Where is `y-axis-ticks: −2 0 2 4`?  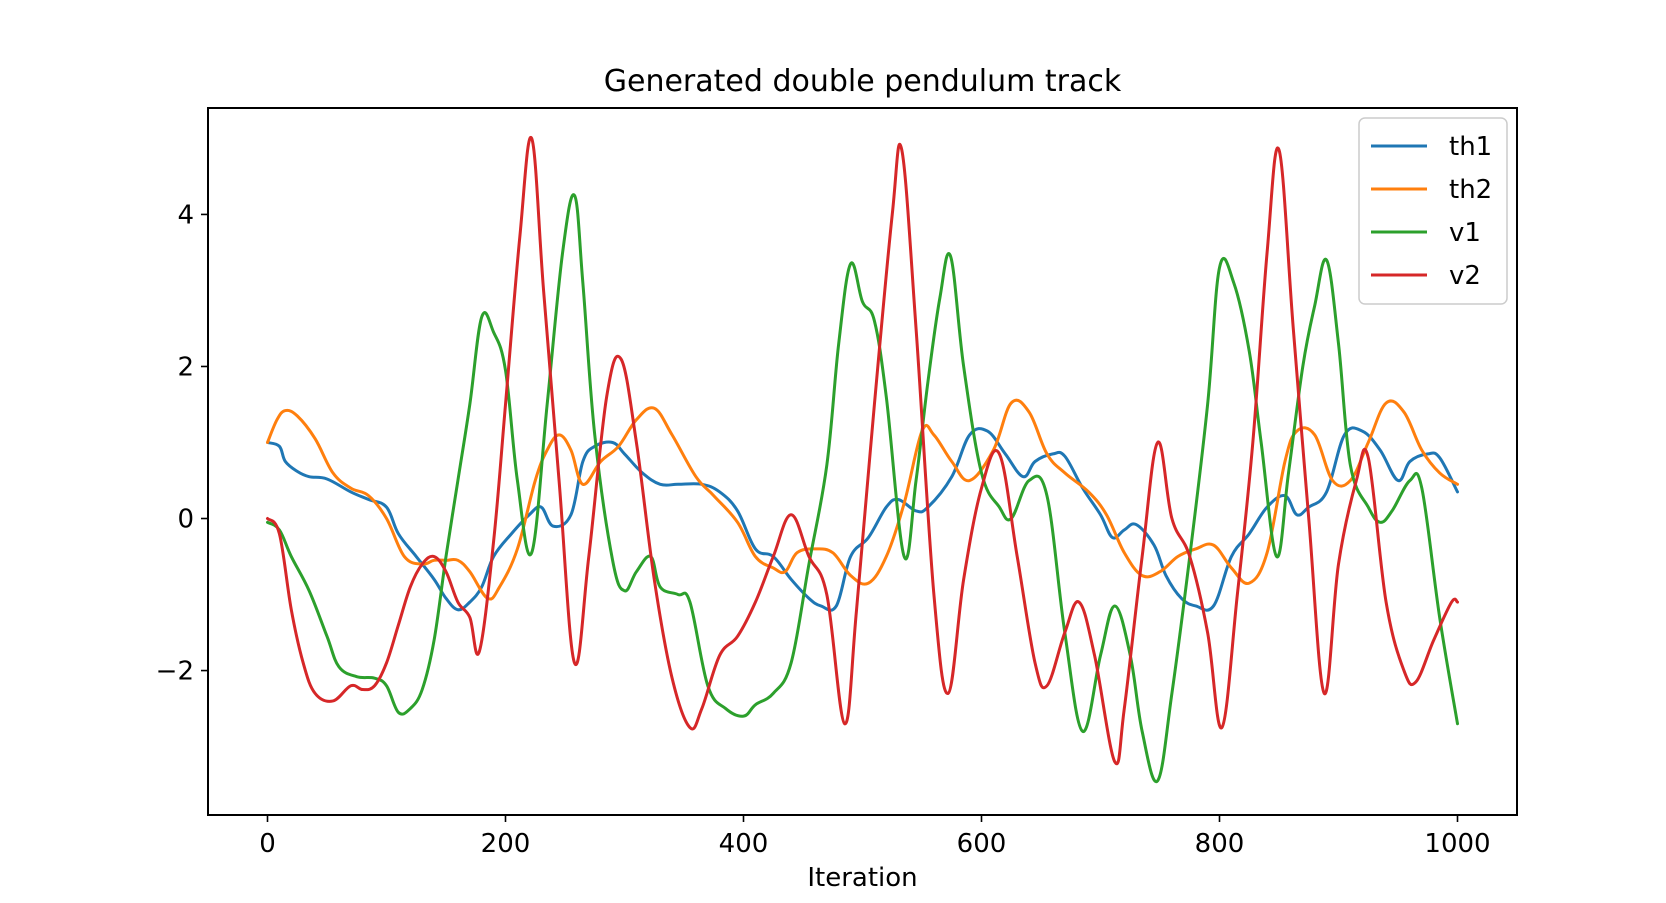 y-axis-ticks: −2 0 2 4 is located at coordinates (182, 443).